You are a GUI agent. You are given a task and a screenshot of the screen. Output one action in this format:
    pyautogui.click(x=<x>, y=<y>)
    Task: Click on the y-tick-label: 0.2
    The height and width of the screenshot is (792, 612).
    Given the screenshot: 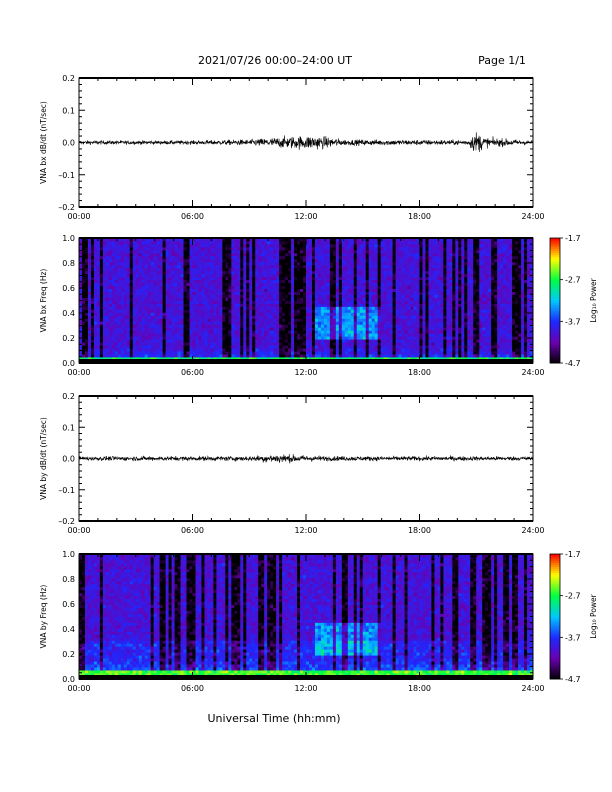 What is the action you would take?
    pyautogui.click(x=68, y=78)
    